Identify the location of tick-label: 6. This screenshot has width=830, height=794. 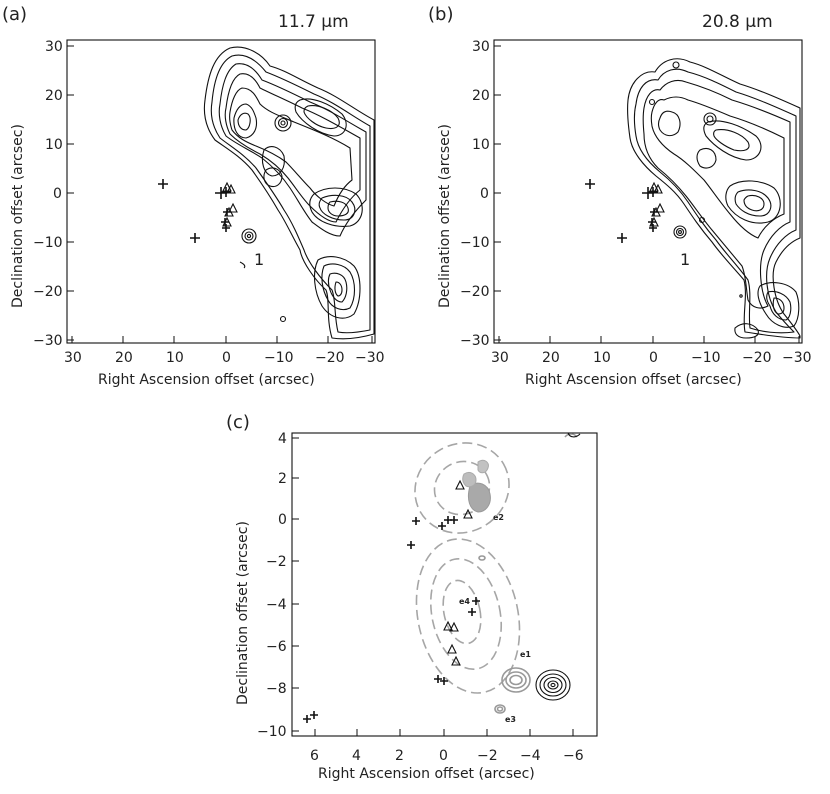
(314, 756).